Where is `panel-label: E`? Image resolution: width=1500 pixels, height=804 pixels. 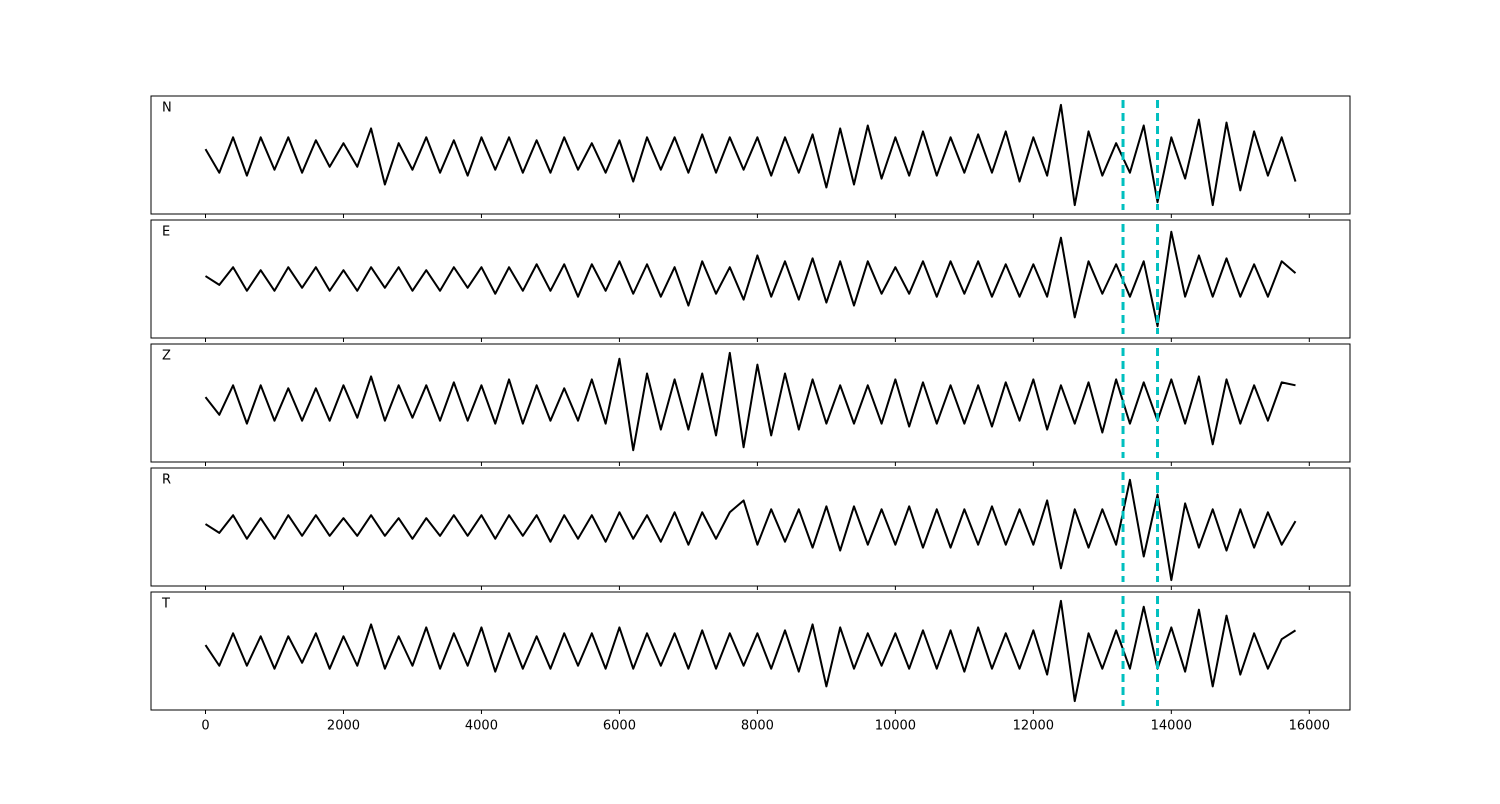 panel-label: E is located at coordinates (166, 232).